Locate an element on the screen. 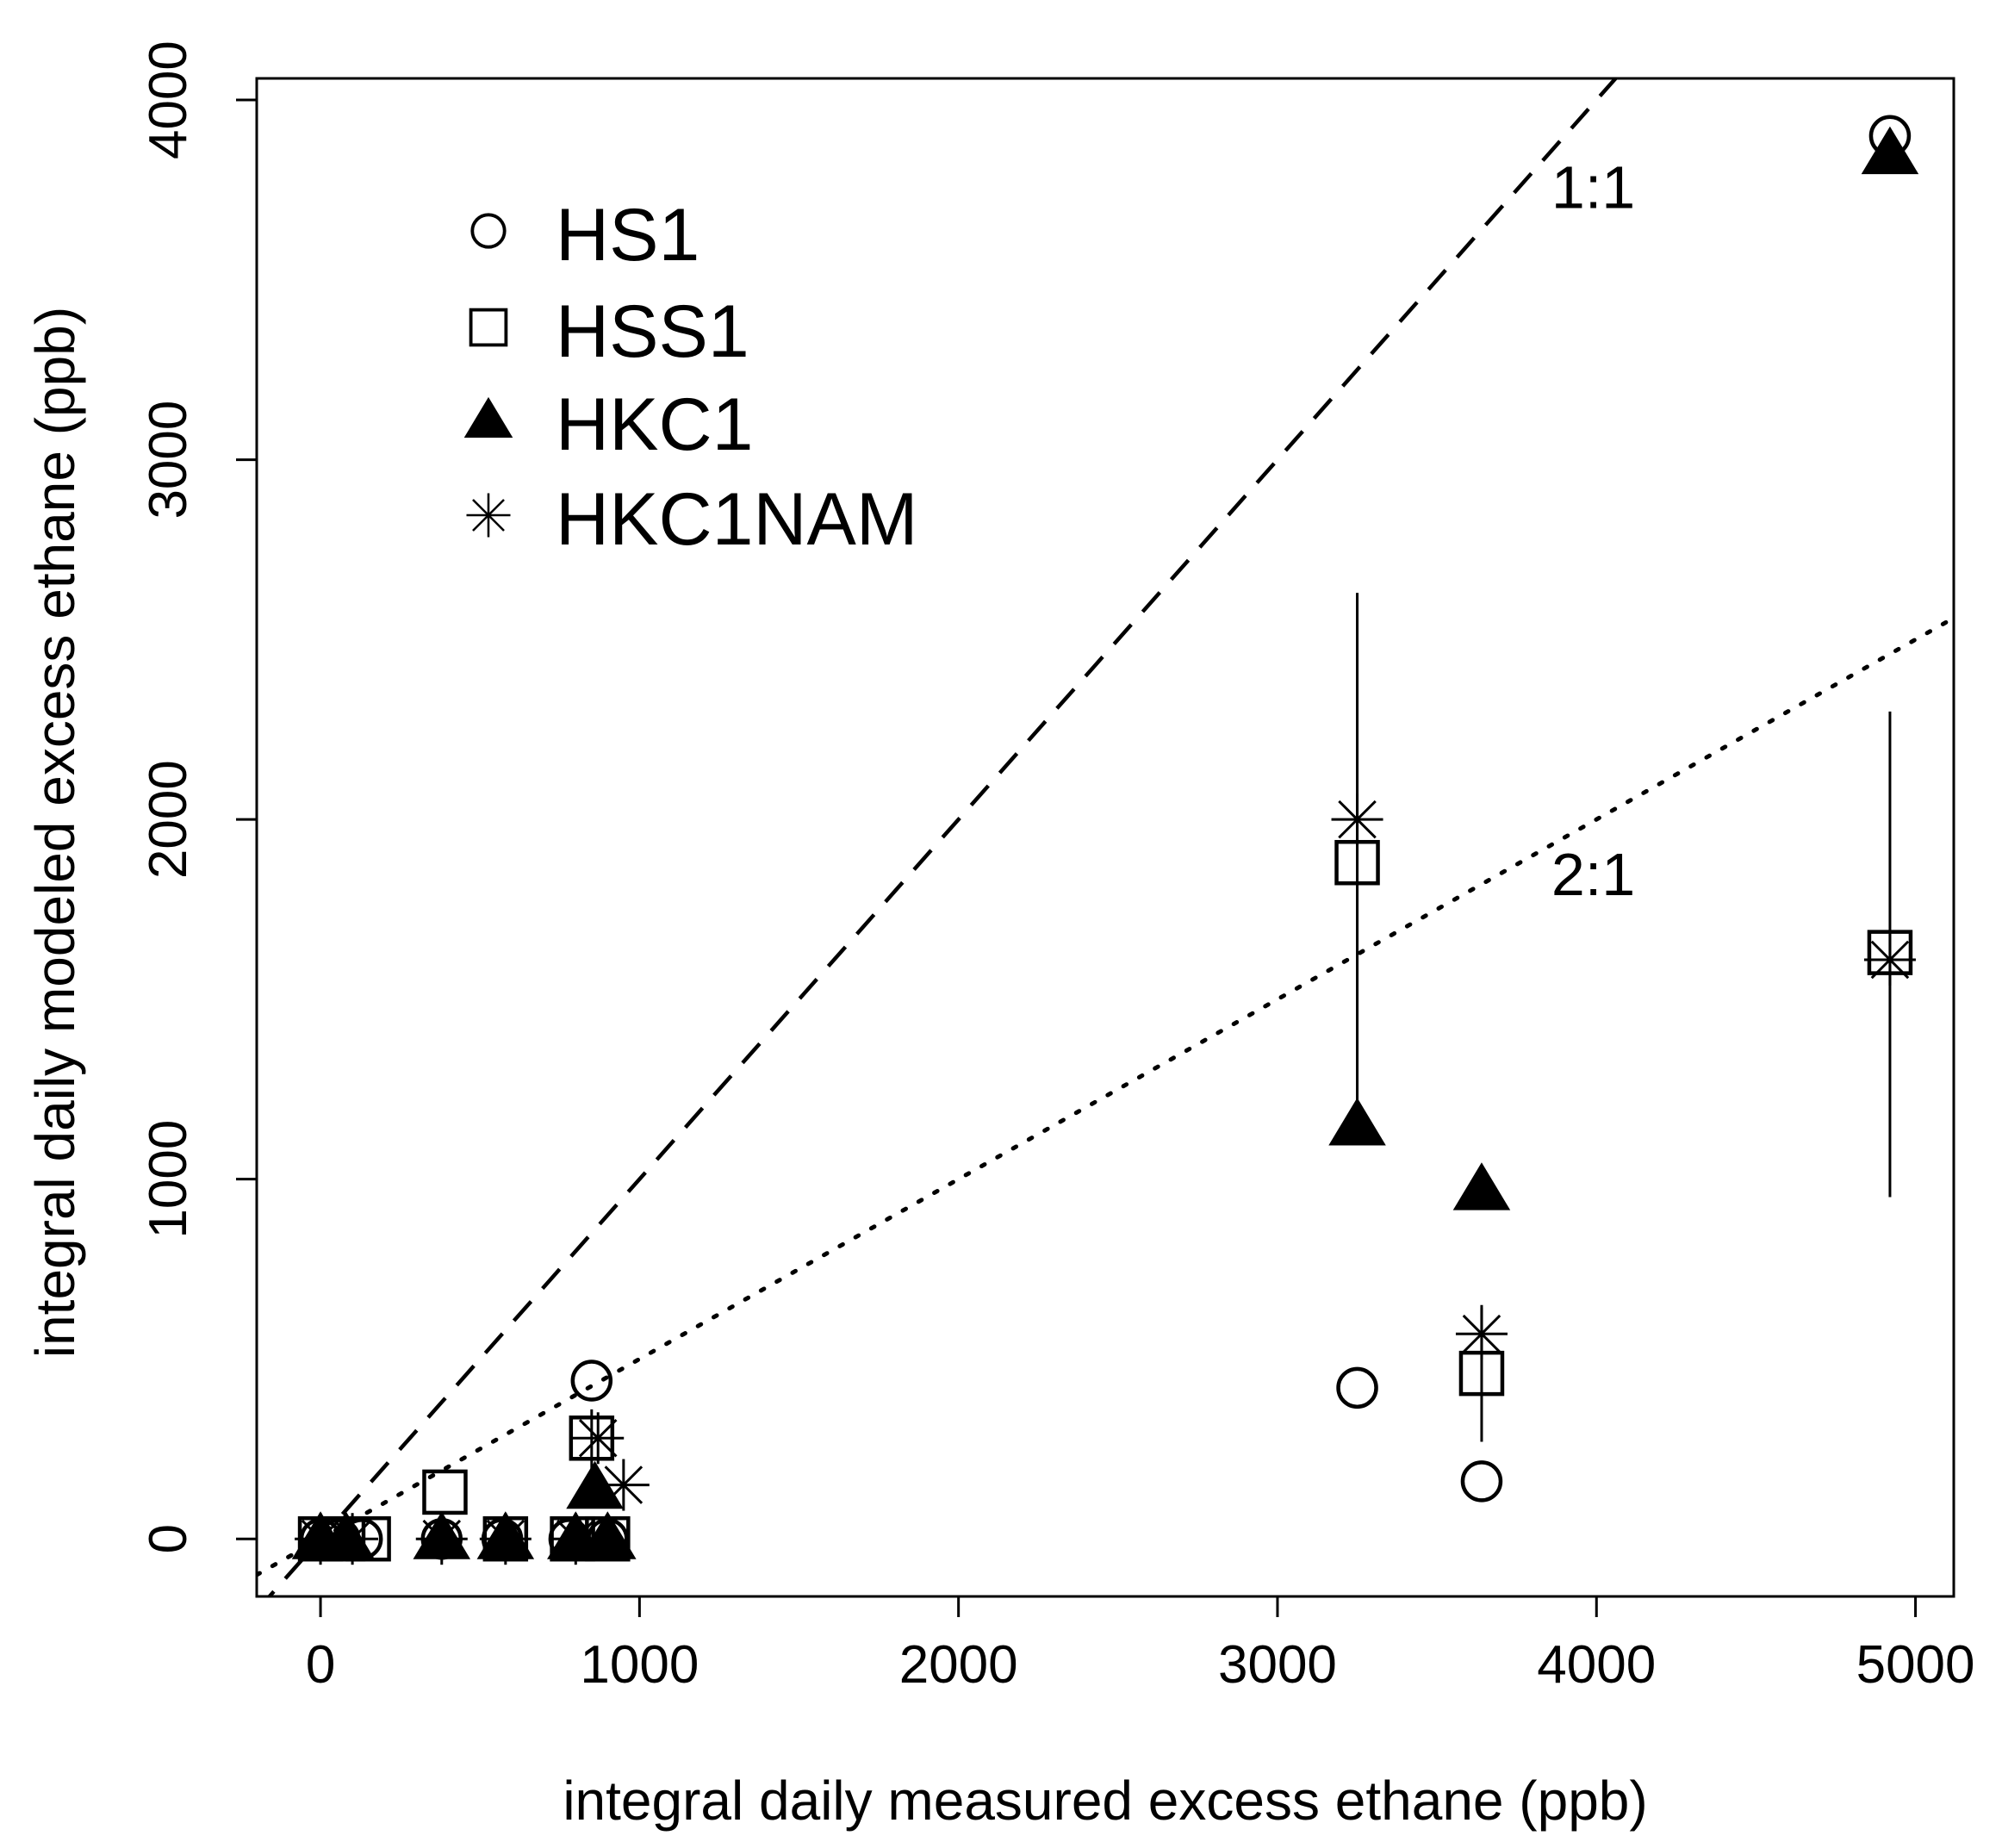 Image resolution: width=2002 pixels, height=1848 pixels. y-tick-label: 2000 is located at coordinates (169, 820).